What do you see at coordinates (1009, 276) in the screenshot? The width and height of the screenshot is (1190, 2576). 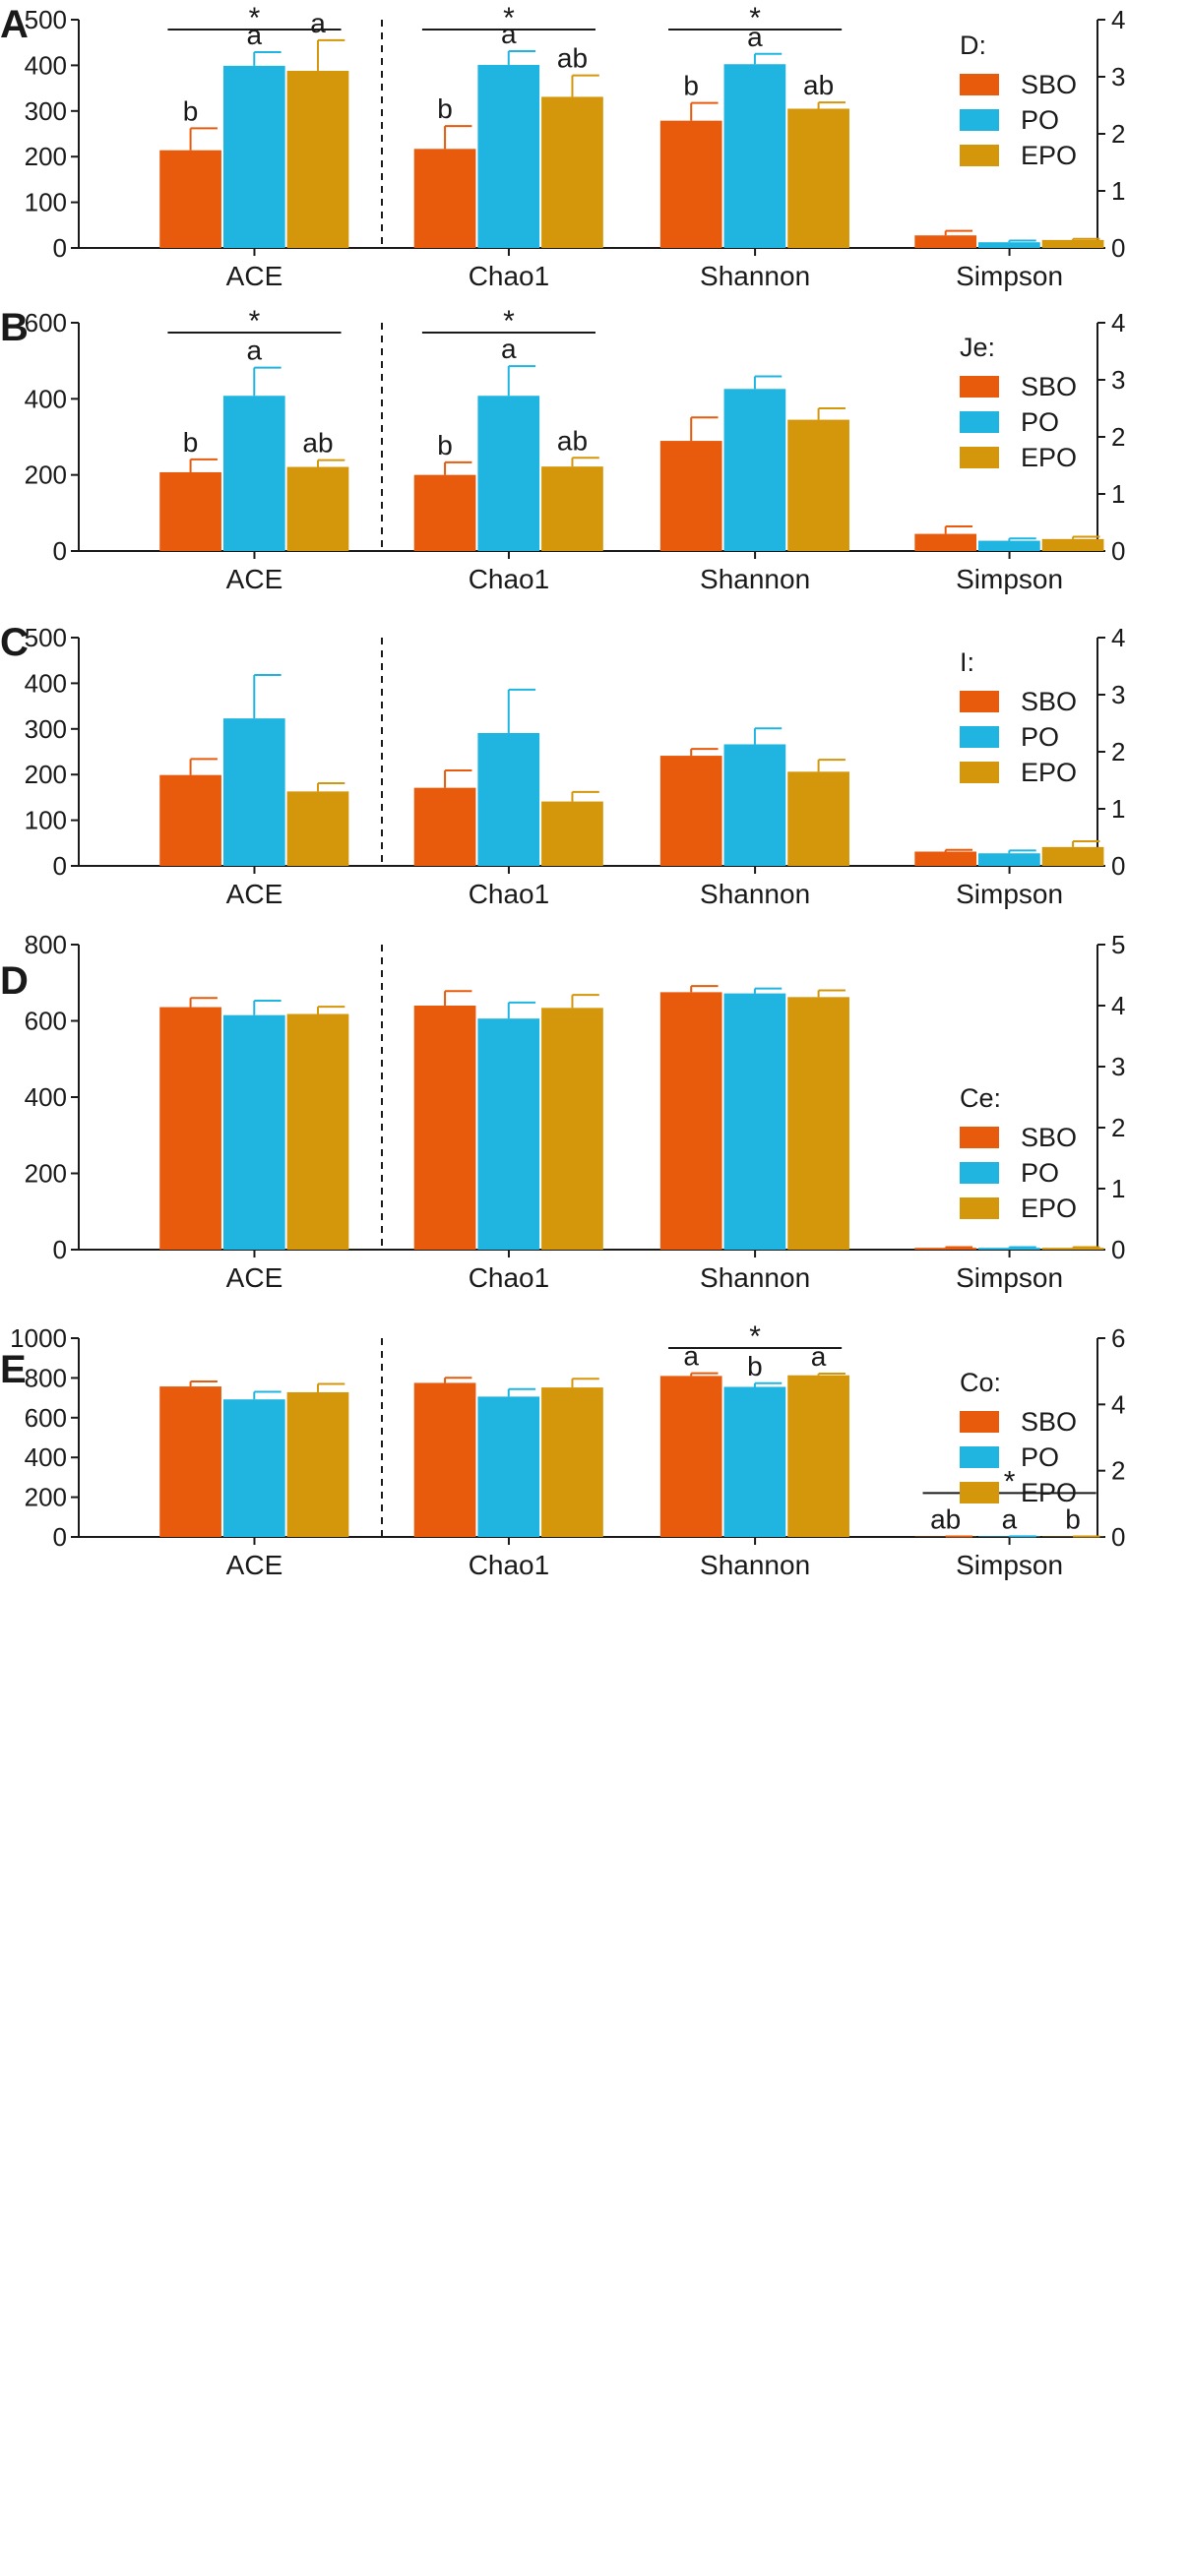 I see `category-label: Simpson` at bounding box center [1009, 276].